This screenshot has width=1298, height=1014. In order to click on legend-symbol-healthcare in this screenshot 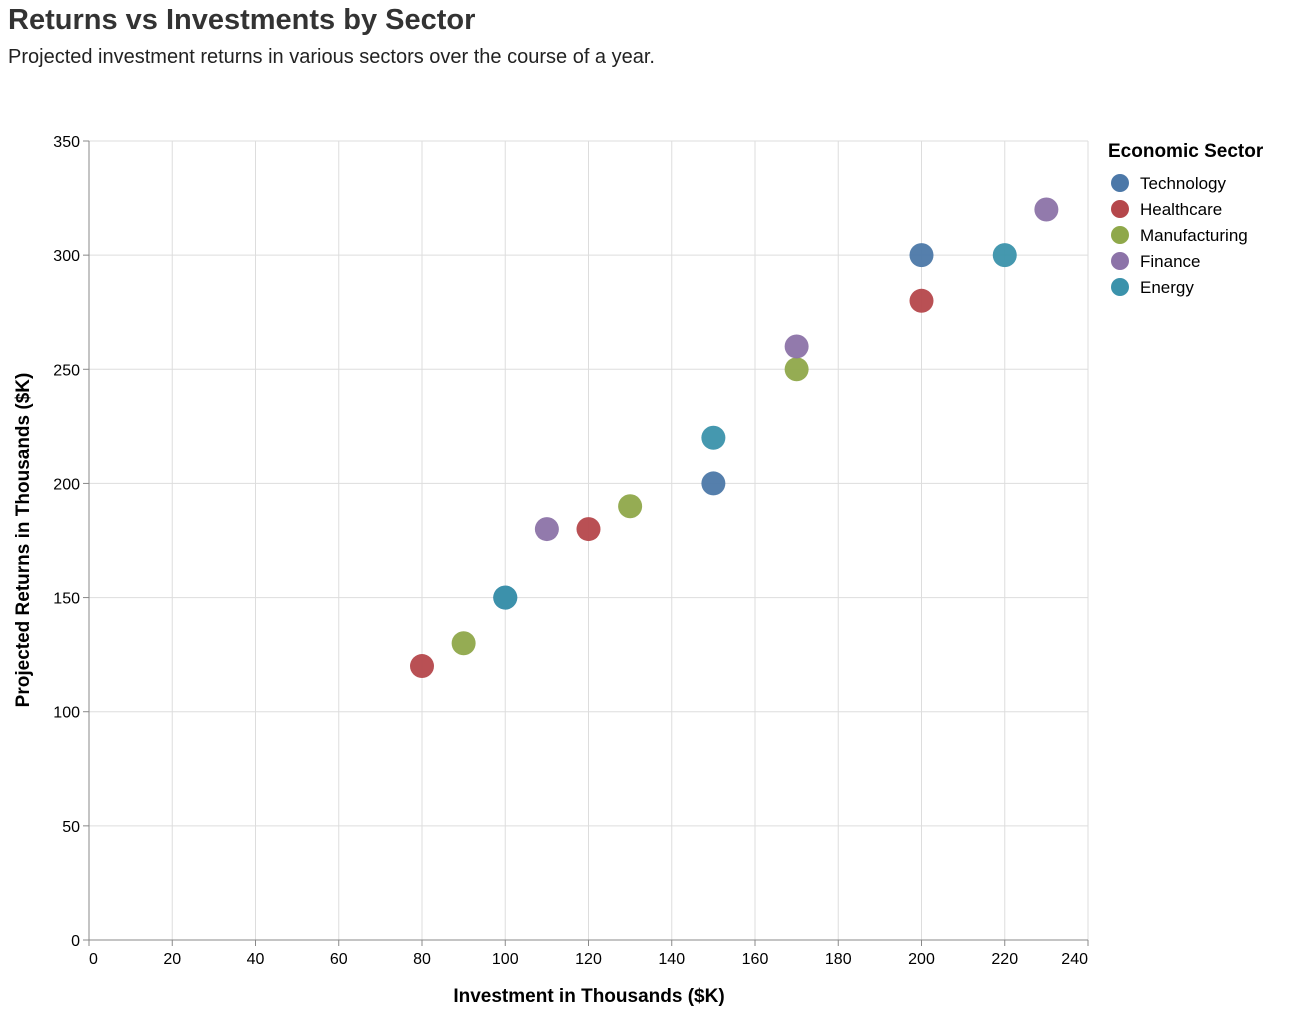, I will do `click(1120, 209)`.